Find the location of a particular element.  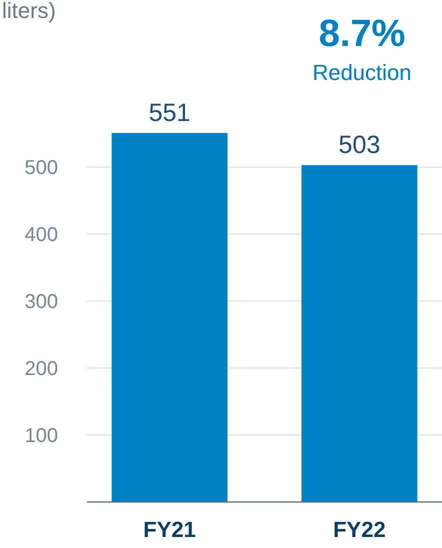

data-label: 503 is located at coordinates (359, 145).